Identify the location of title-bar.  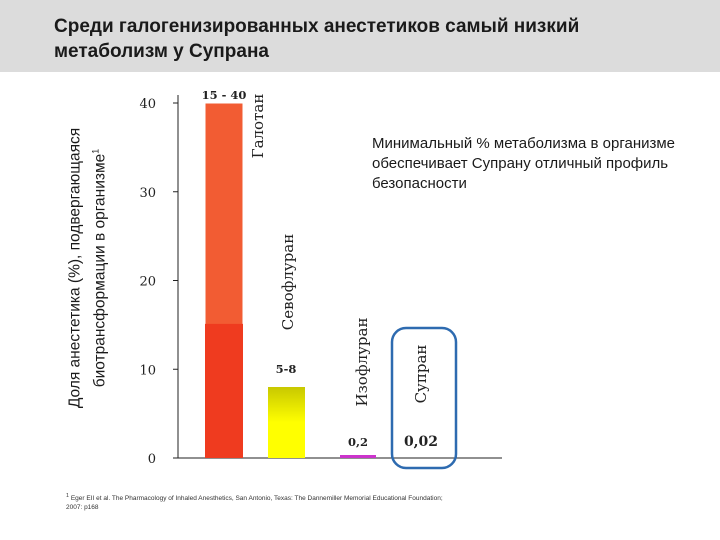
(360, 36).